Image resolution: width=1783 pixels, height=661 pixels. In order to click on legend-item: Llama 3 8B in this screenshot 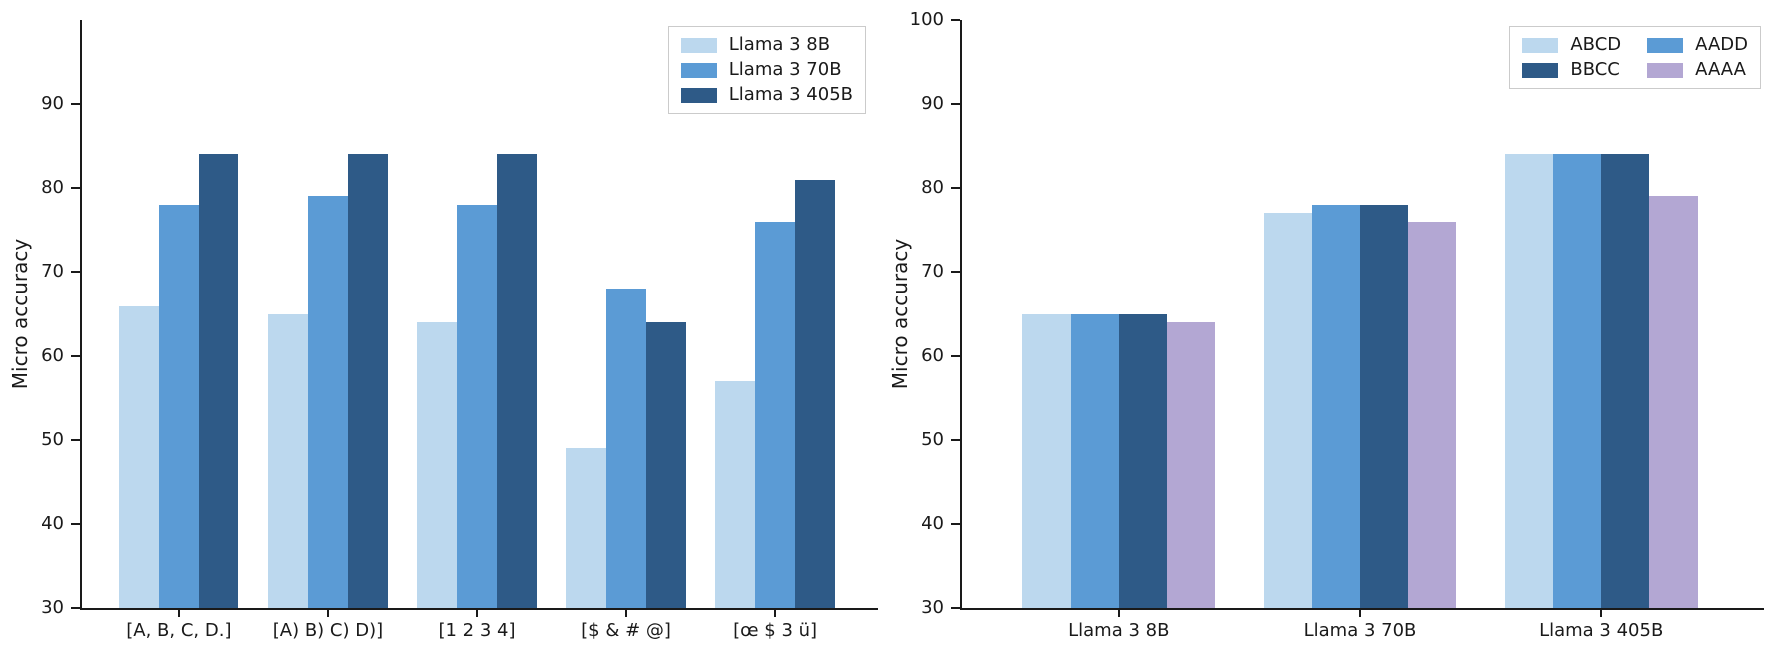, I will do `click(766, 44)`.